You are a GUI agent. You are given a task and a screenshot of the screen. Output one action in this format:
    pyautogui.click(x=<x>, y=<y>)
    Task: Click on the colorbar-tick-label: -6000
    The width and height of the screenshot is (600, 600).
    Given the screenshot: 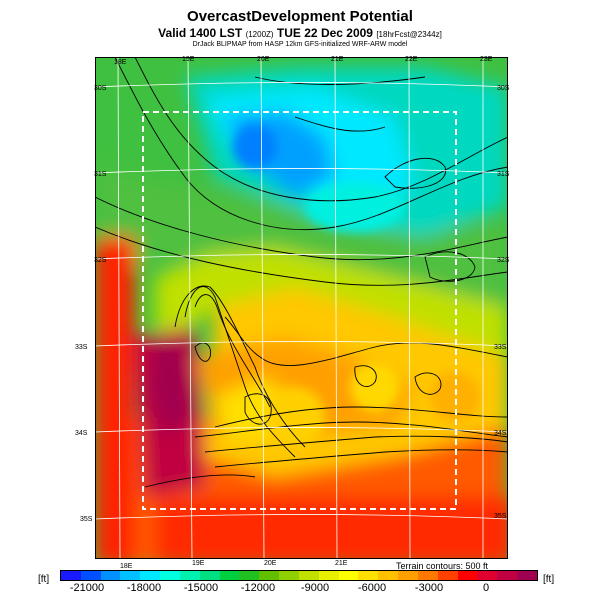 What is the action you would take?
    pyautogui.click(x=372, y=588)
    